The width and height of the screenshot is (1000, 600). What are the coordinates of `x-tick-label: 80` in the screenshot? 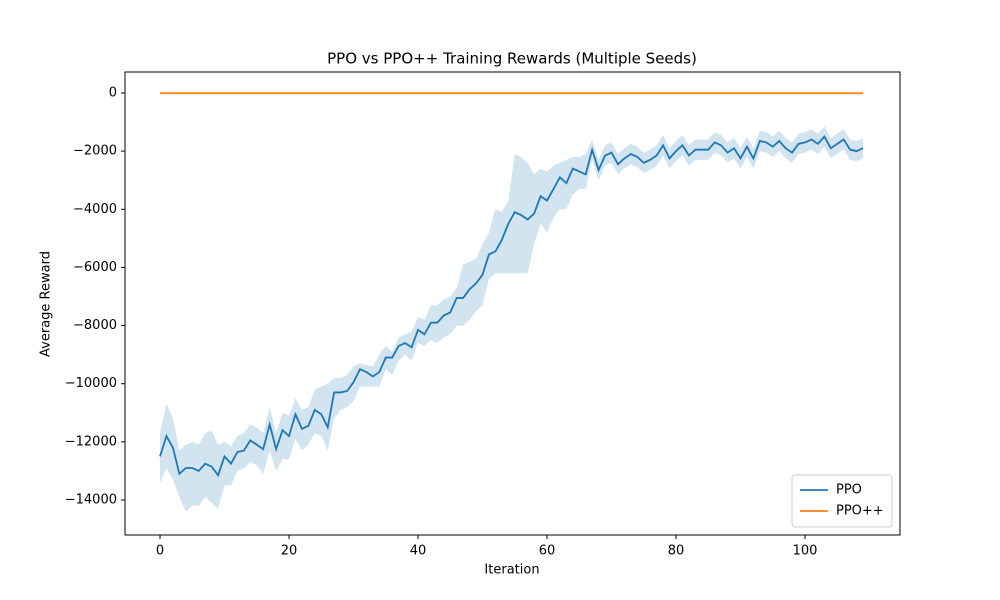 It's located at (676, 551).